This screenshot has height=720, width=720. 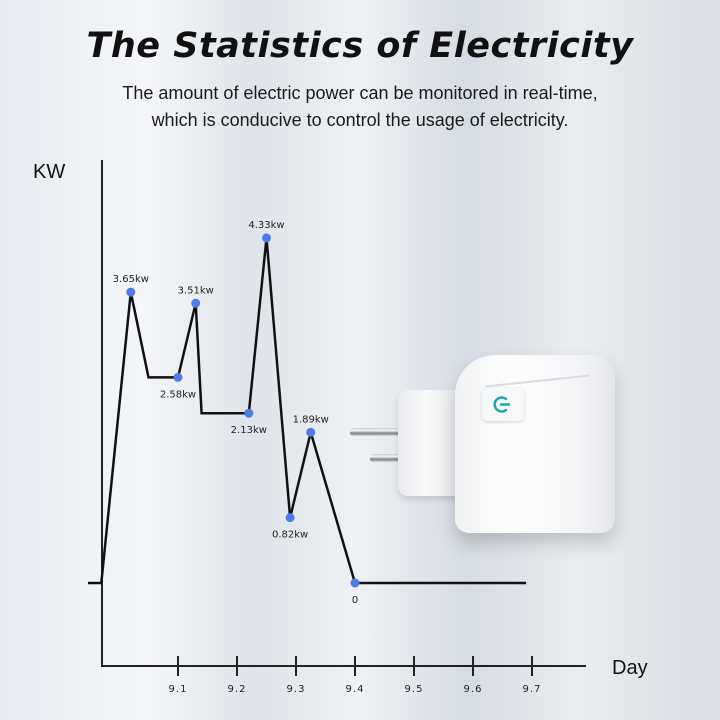 I want to click on power-button, so click(x=503, y=404).